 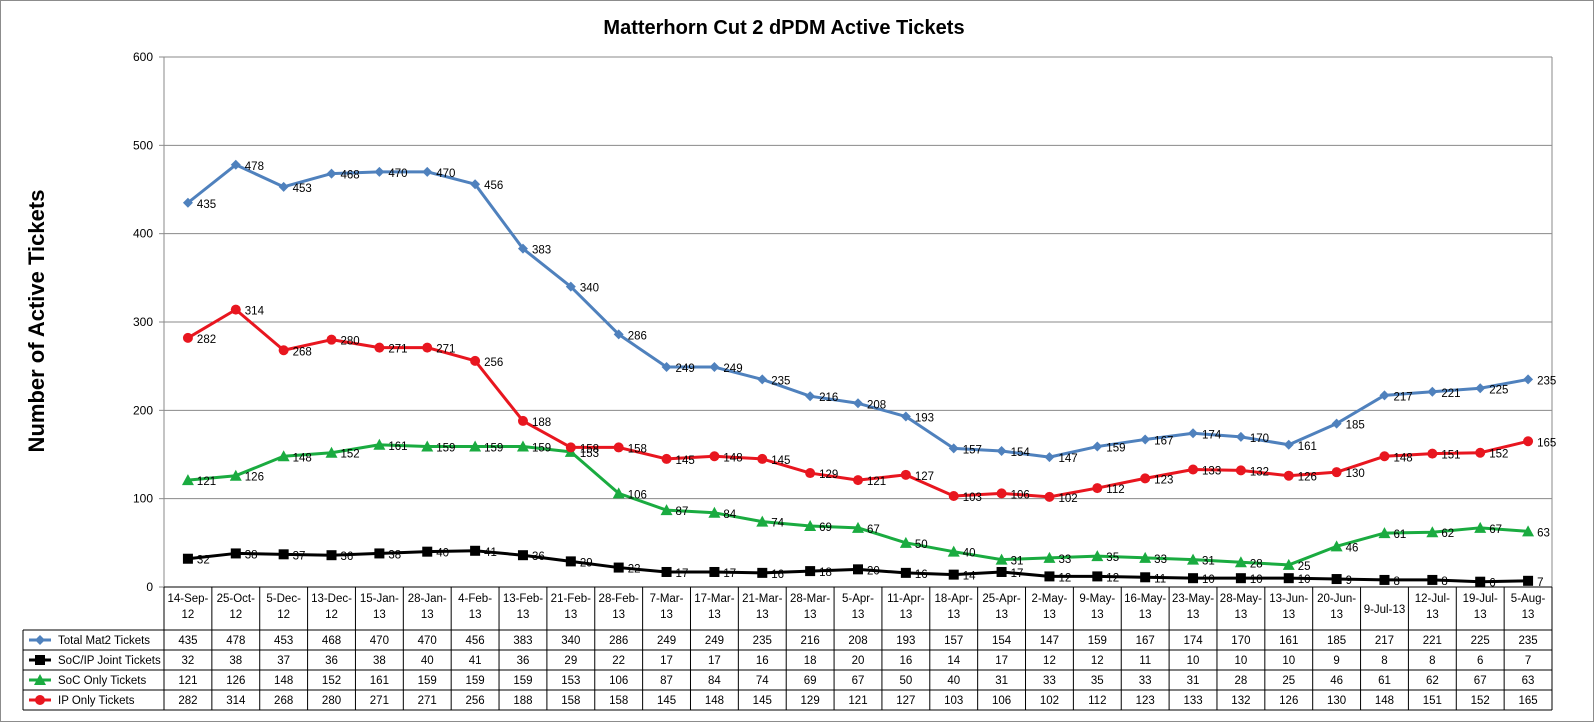 I want to click on table-cell: 468, so click(x=331, y=641).